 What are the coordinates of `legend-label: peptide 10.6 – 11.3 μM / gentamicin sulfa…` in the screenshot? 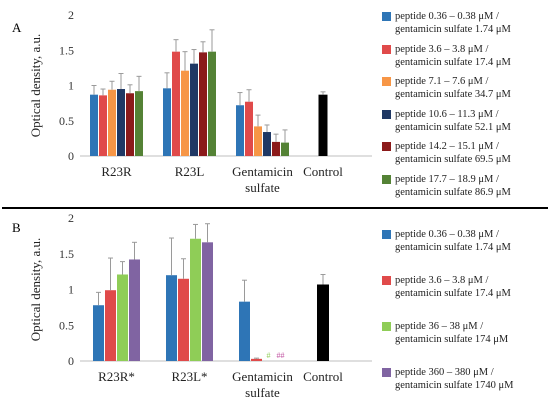 It's located at (453, 121).